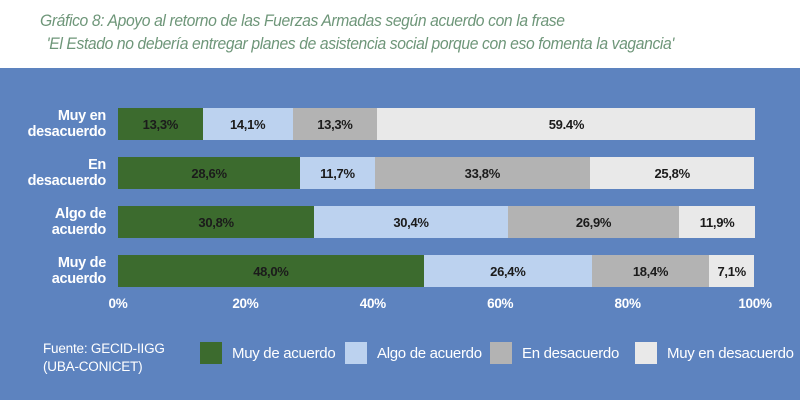 The width and height of the screenshot is (800, 400). I want to click on category-label: En desacuerdo, so click(53, 173).